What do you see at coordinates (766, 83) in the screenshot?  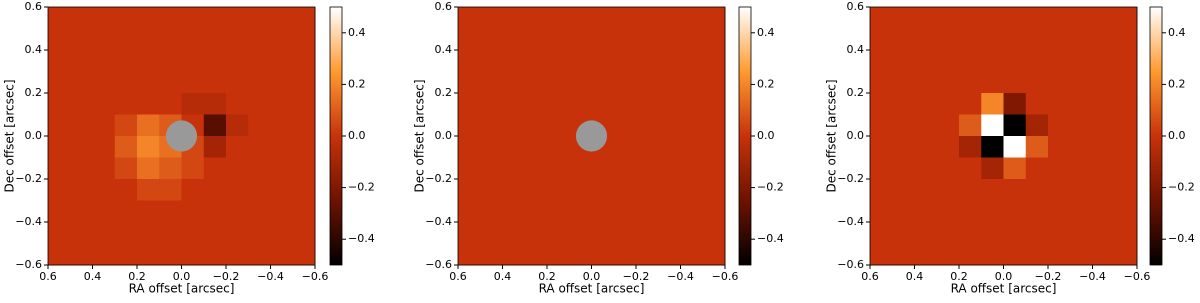 I see `colorbar-tick-label: 0.2` at bounding box center [766, 83].